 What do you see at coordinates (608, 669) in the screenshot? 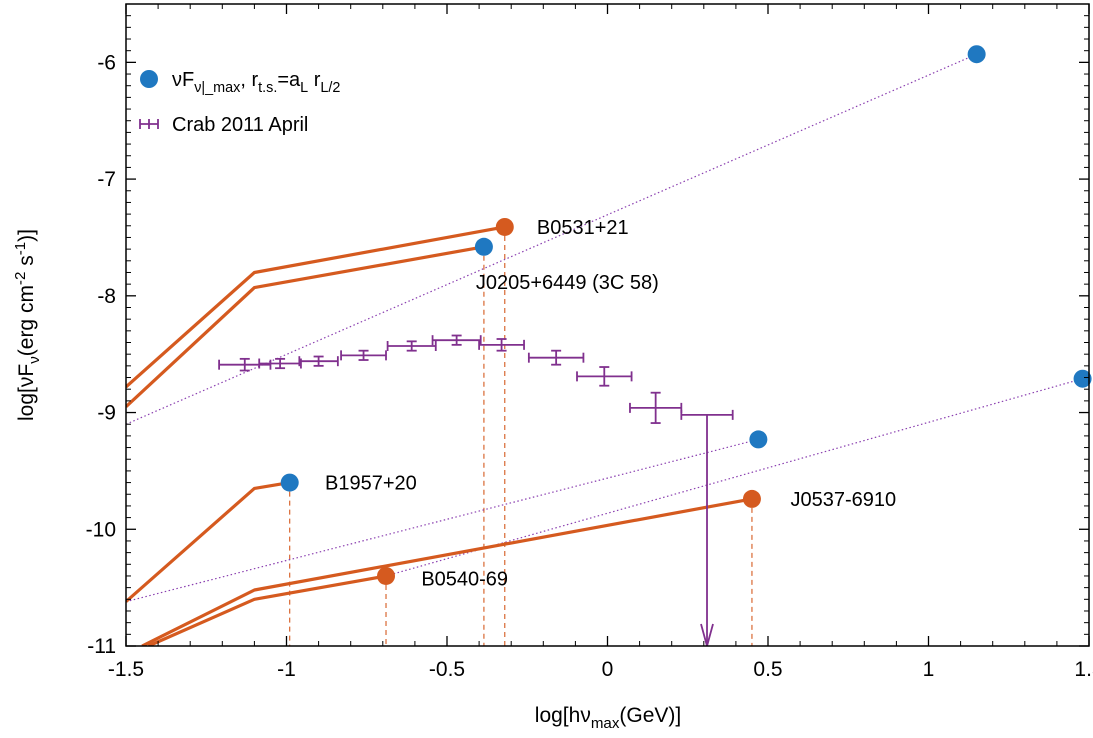
I see `x-tick-label: 0` at bounding box center [608, 669].